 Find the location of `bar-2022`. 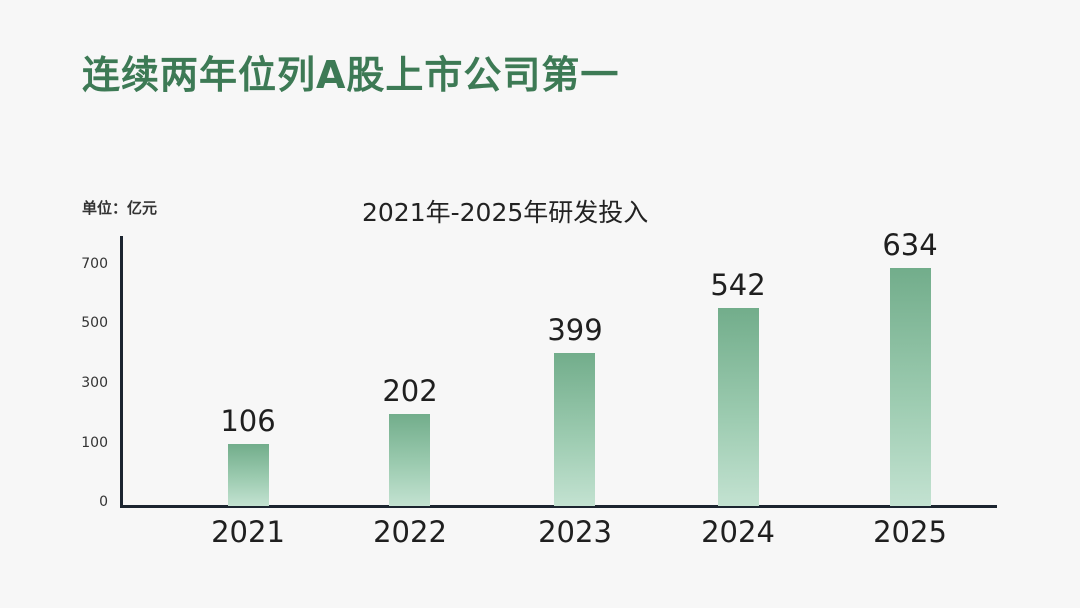

bar-2022 is located at coordinates (409, 460).